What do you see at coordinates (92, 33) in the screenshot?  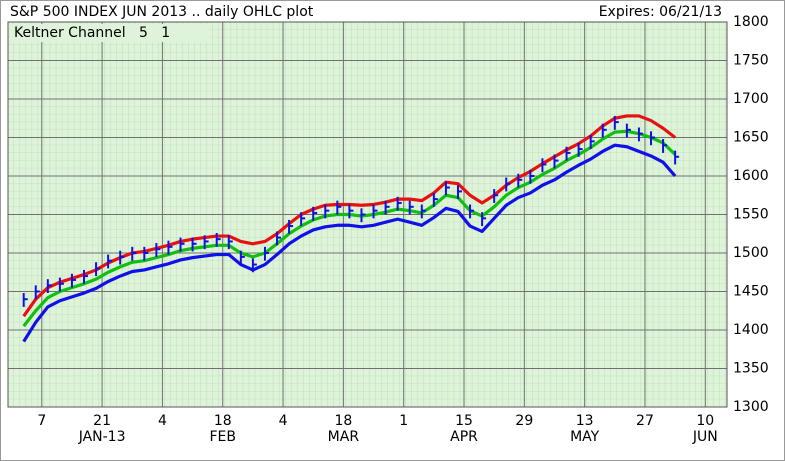 I see `legend-label: Keltner Channel 5 1` at bounding box center [92, 33].